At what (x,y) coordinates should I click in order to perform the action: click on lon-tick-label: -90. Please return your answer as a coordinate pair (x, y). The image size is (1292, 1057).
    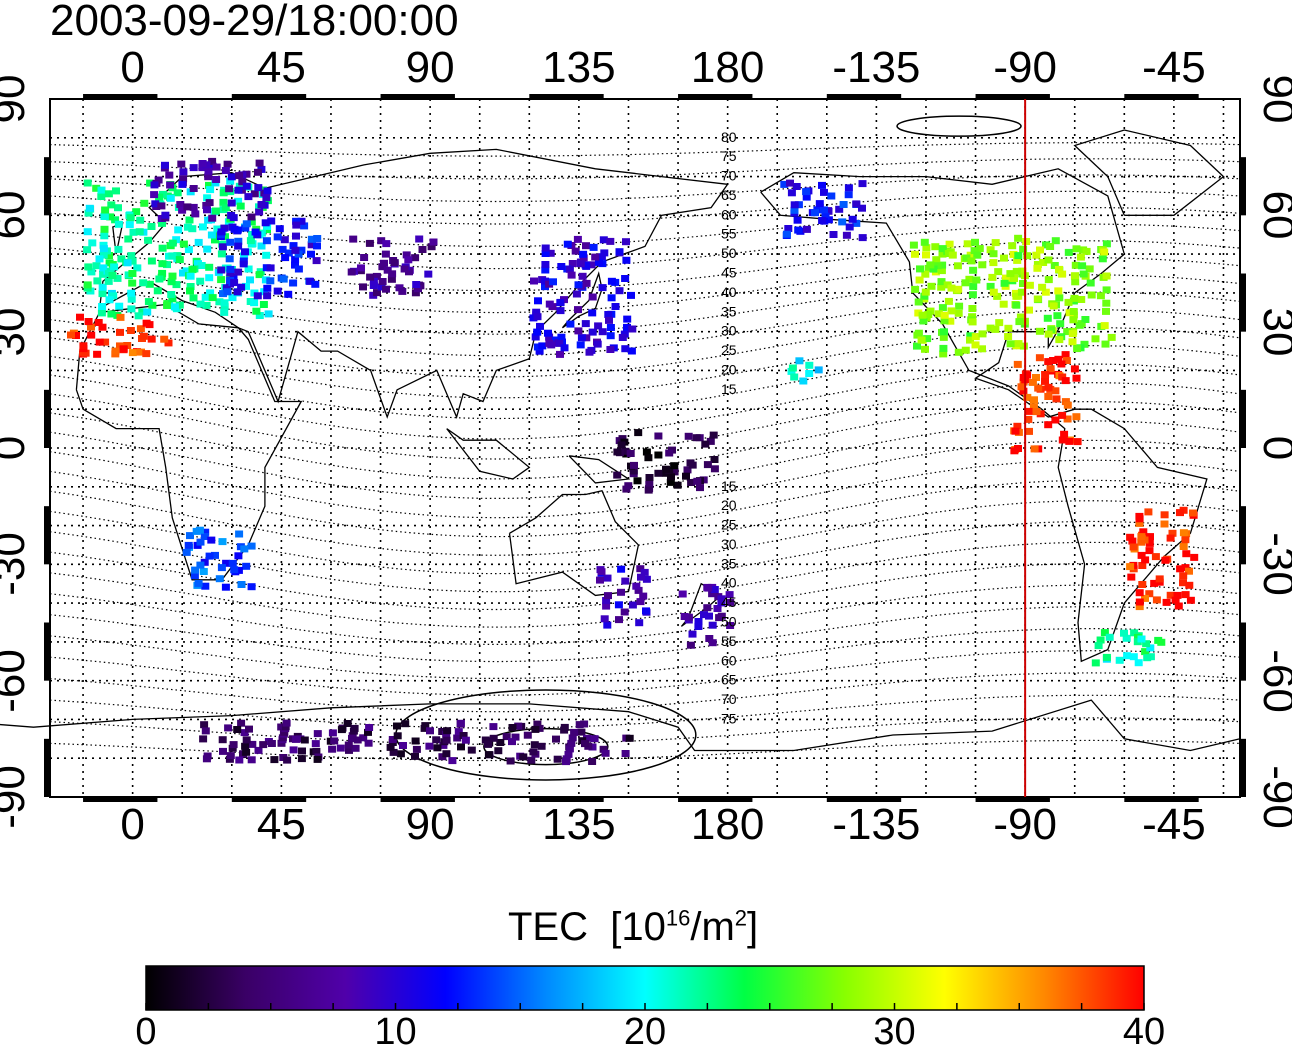
    Looking at the image, I should click on (1025, 824).